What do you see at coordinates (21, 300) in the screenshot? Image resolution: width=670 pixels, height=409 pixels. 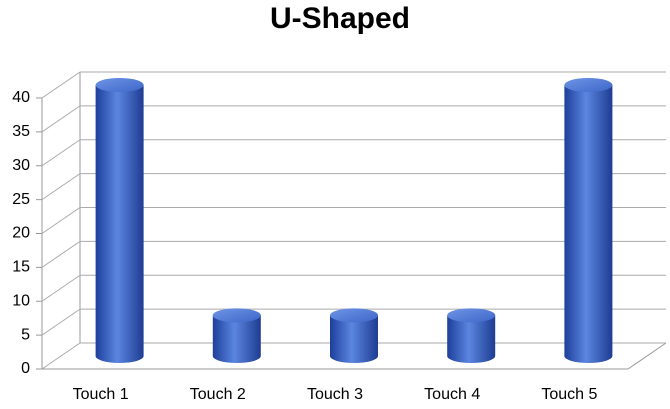 I see `y-tick-label: 10` at bounding box center [21, 300].